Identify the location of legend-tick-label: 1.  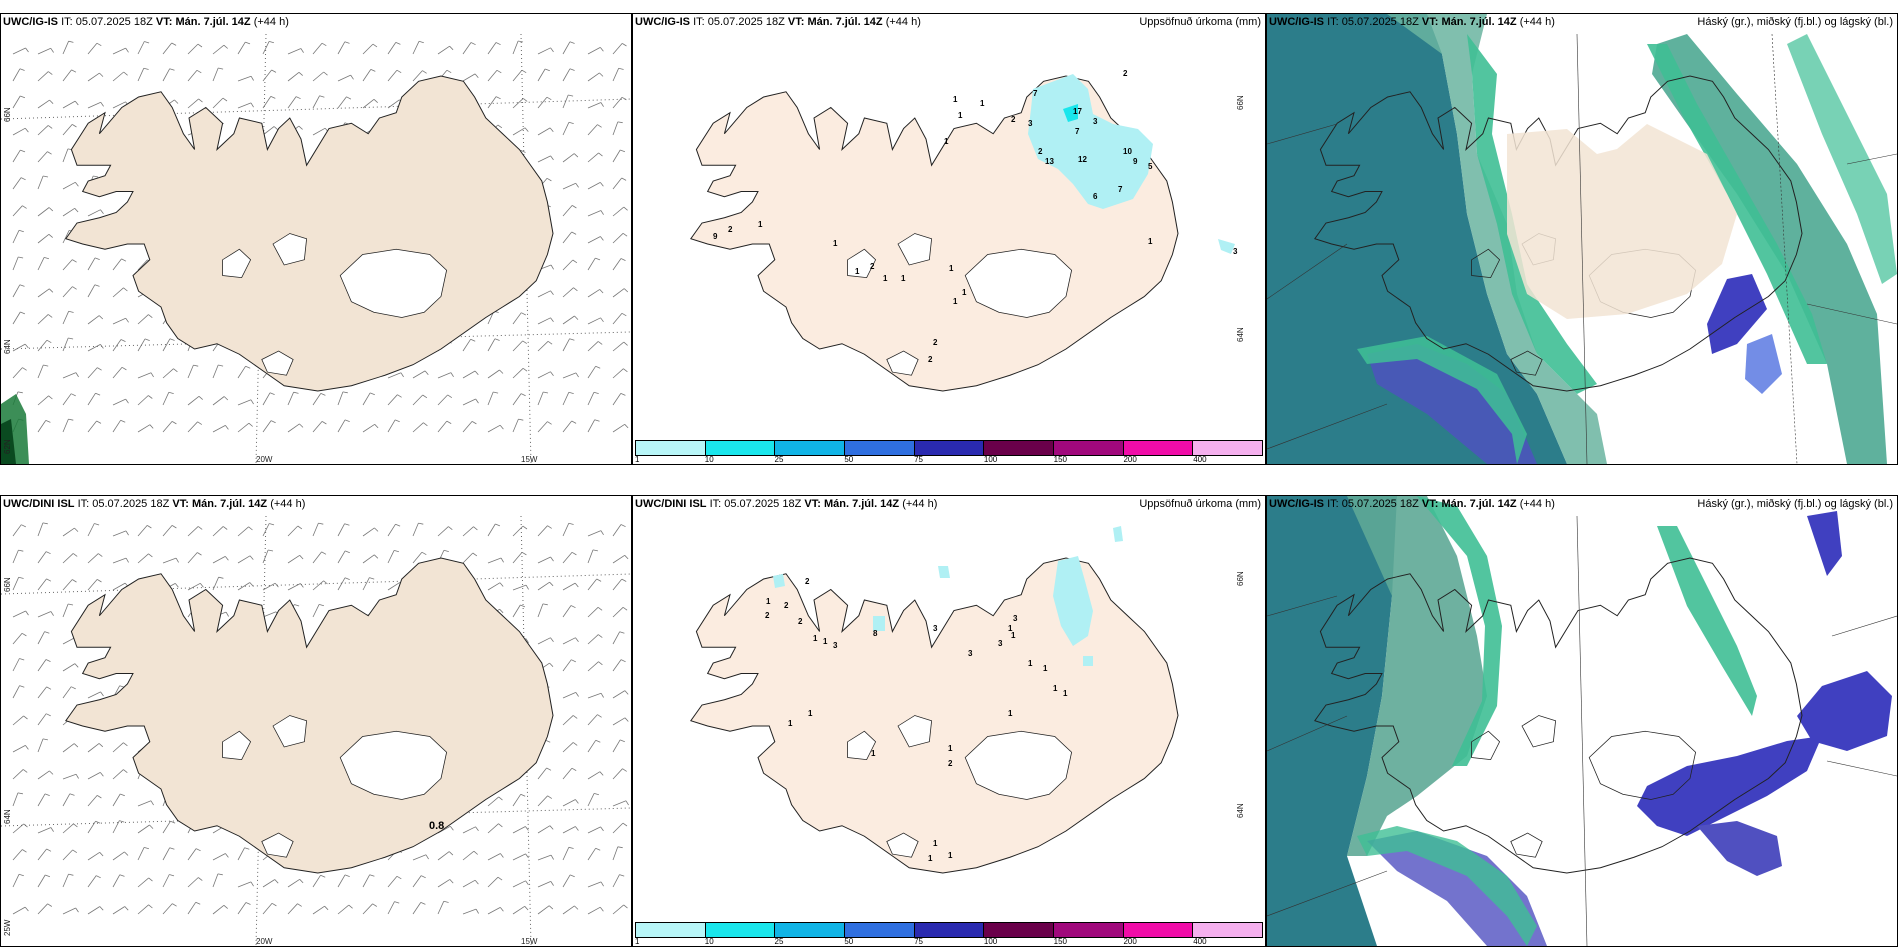
(637, 459).